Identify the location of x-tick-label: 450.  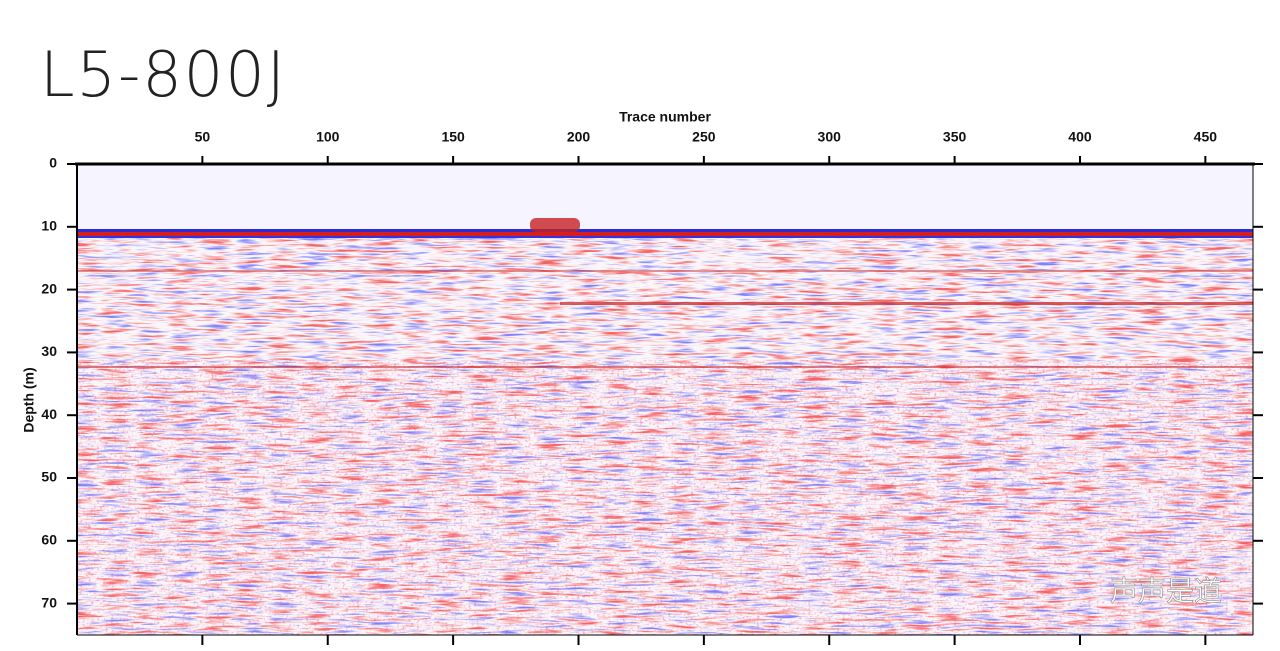
(1206, 137).